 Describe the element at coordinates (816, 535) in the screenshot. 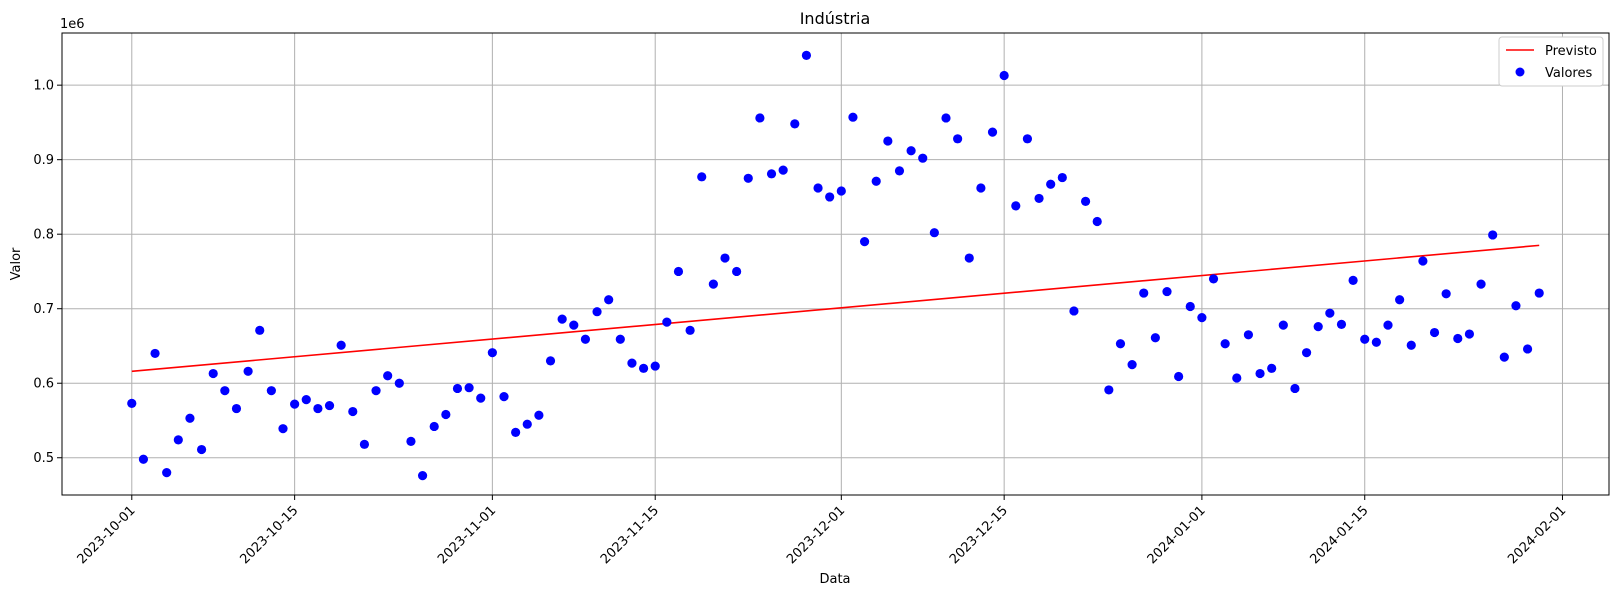

I see `x-tick-label: 2023-12-01` at that location.